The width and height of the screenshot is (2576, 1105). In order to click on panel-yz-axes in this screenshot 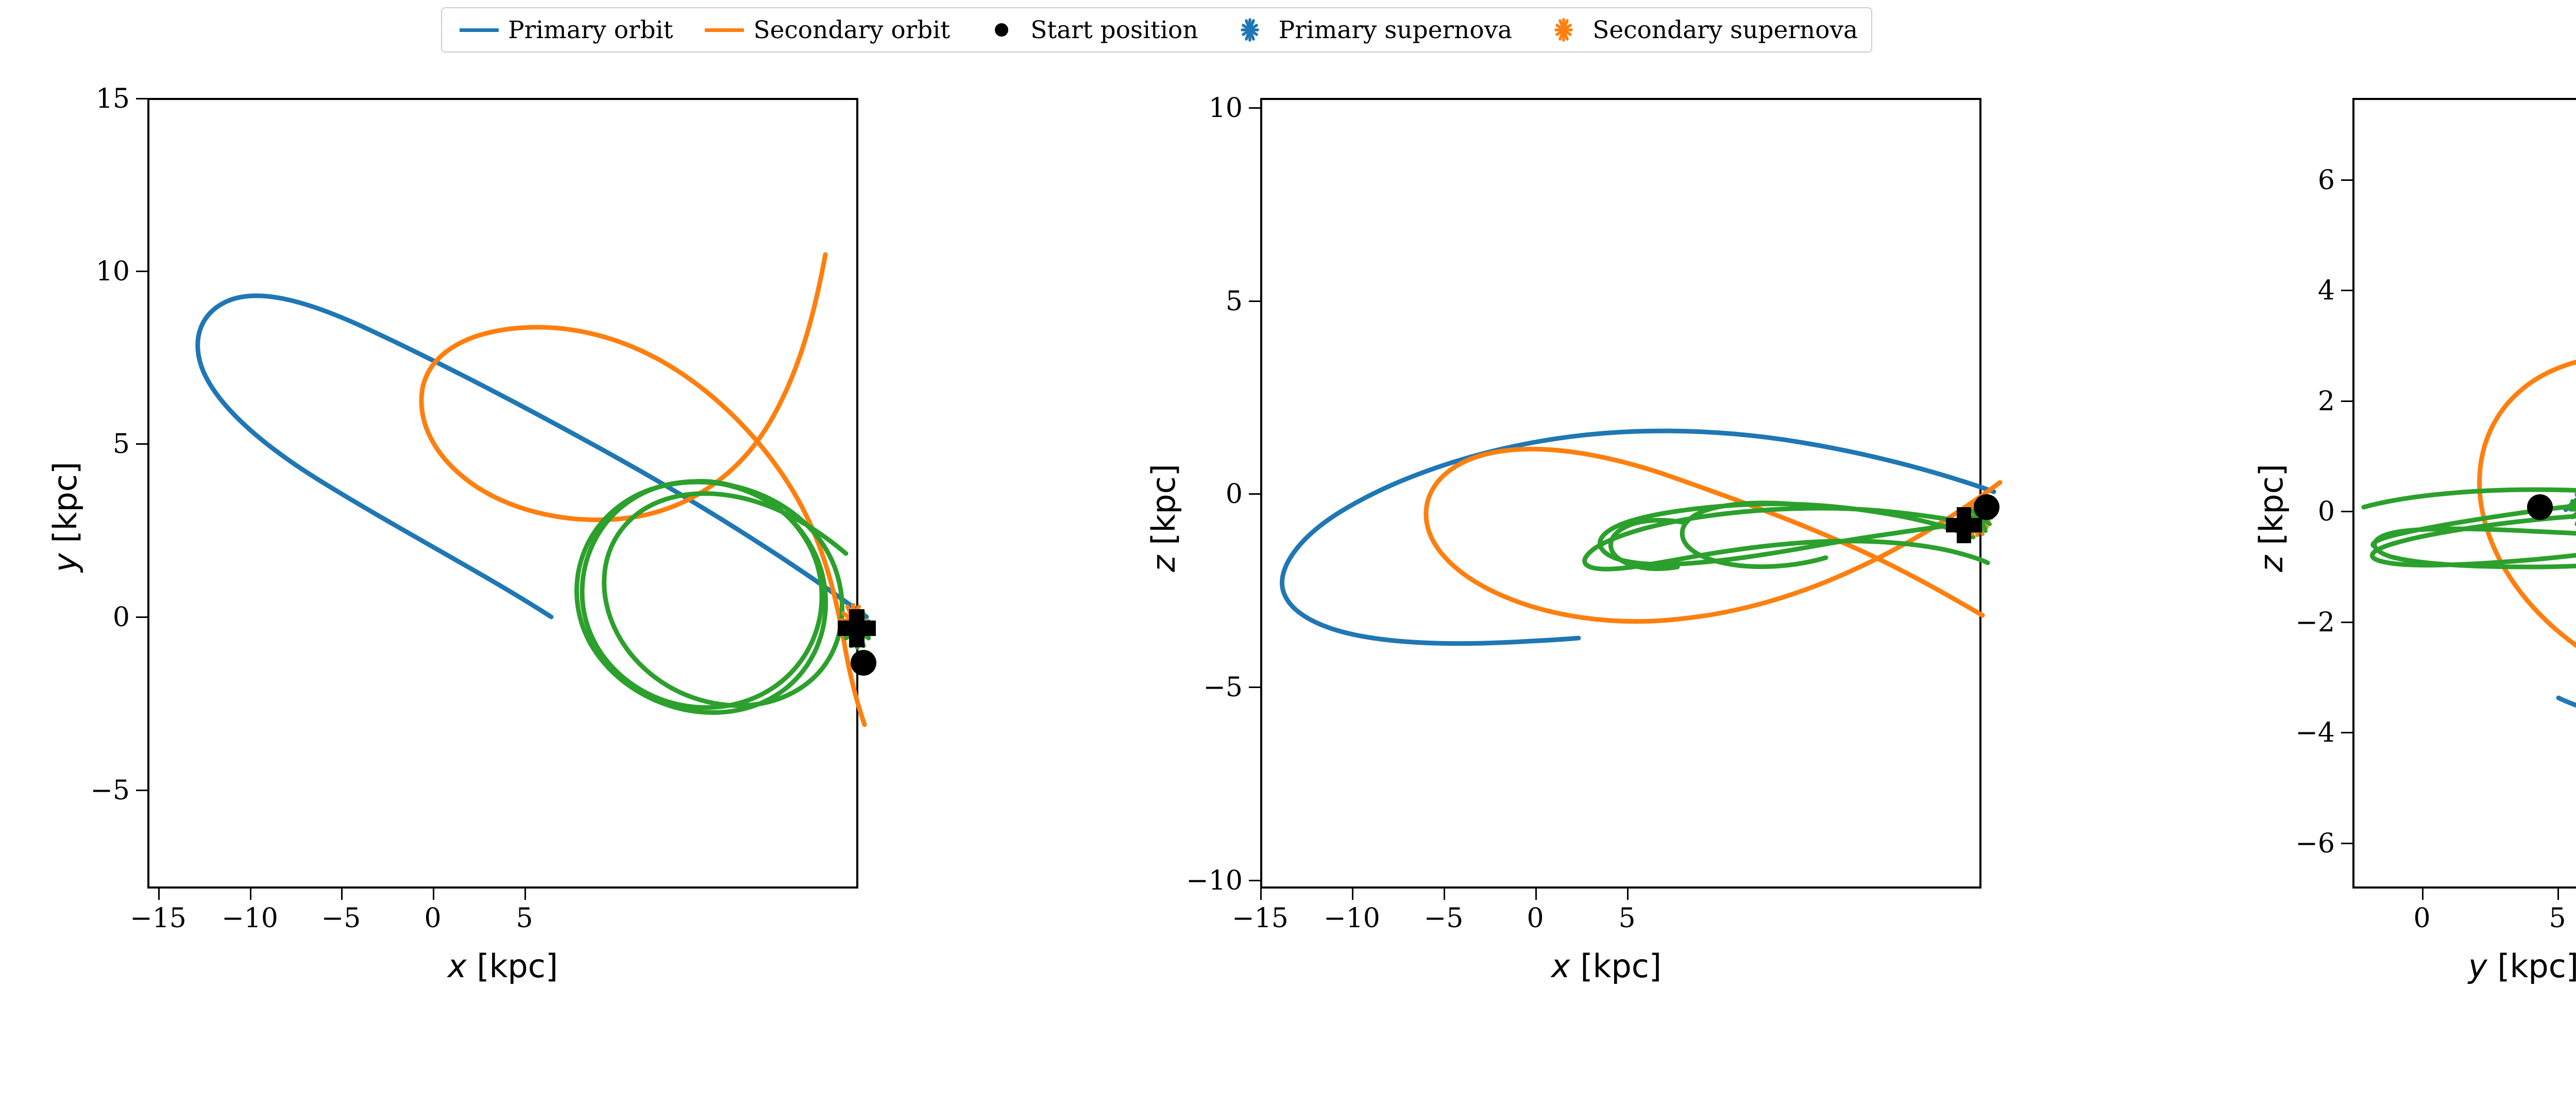, I will do `click(2464, 493)`.